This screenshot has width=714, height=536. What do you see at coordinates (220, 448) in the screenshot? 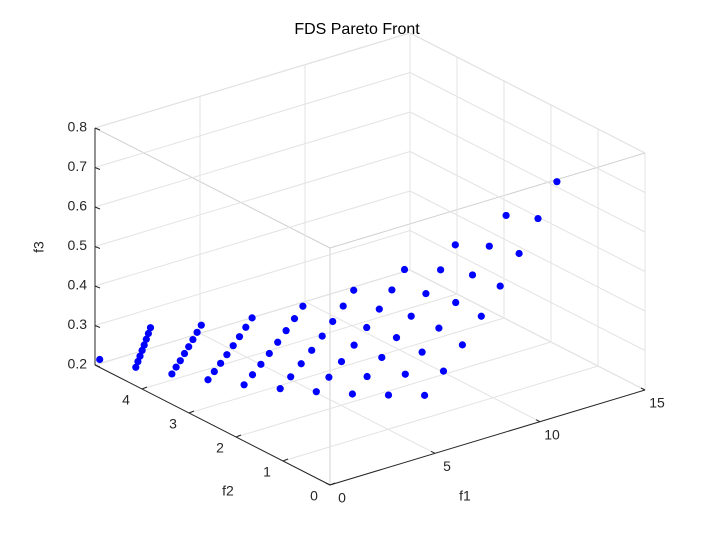
I see `y-tick-label: 2` at bounding box center [220, 448].